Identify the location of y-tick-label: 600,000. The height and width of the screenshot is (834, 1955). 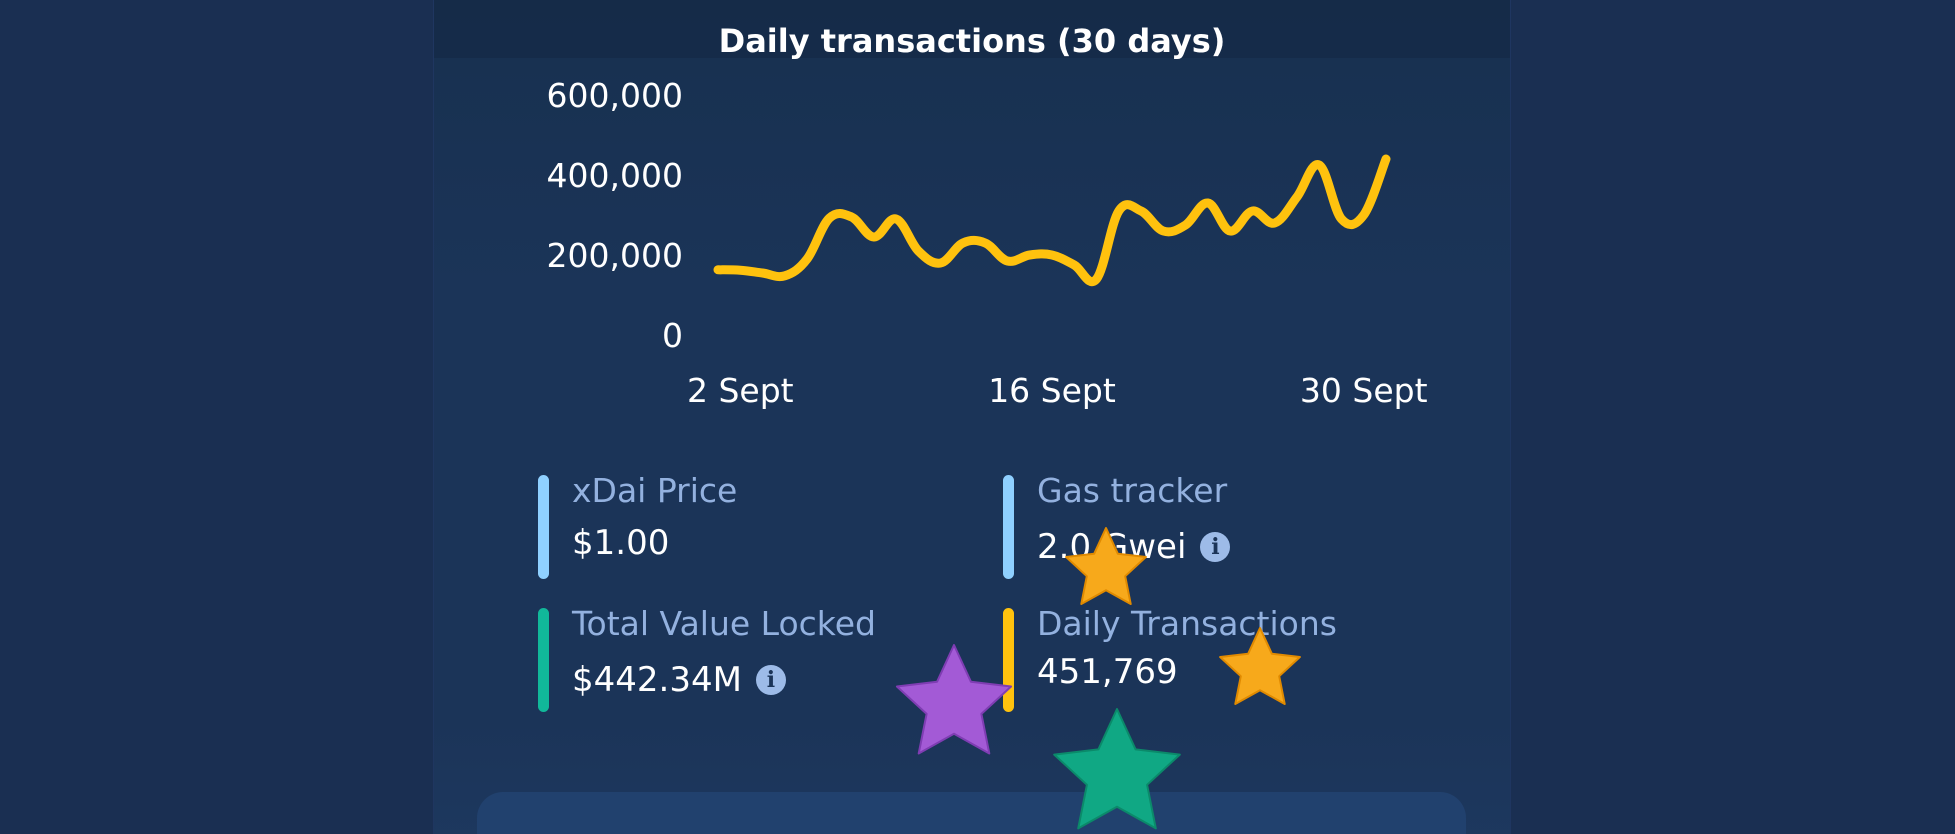
(615, 95).